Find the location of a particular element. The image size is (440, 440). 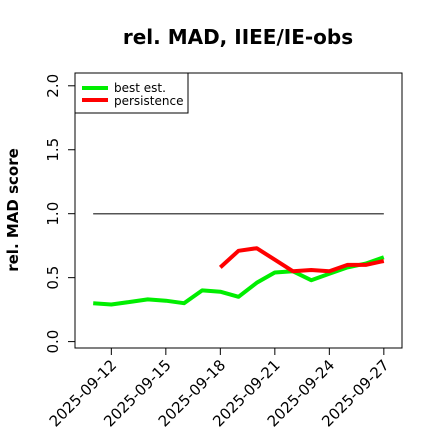

y-axis-label: rel. MAD score is located at coordinates (13, 210).